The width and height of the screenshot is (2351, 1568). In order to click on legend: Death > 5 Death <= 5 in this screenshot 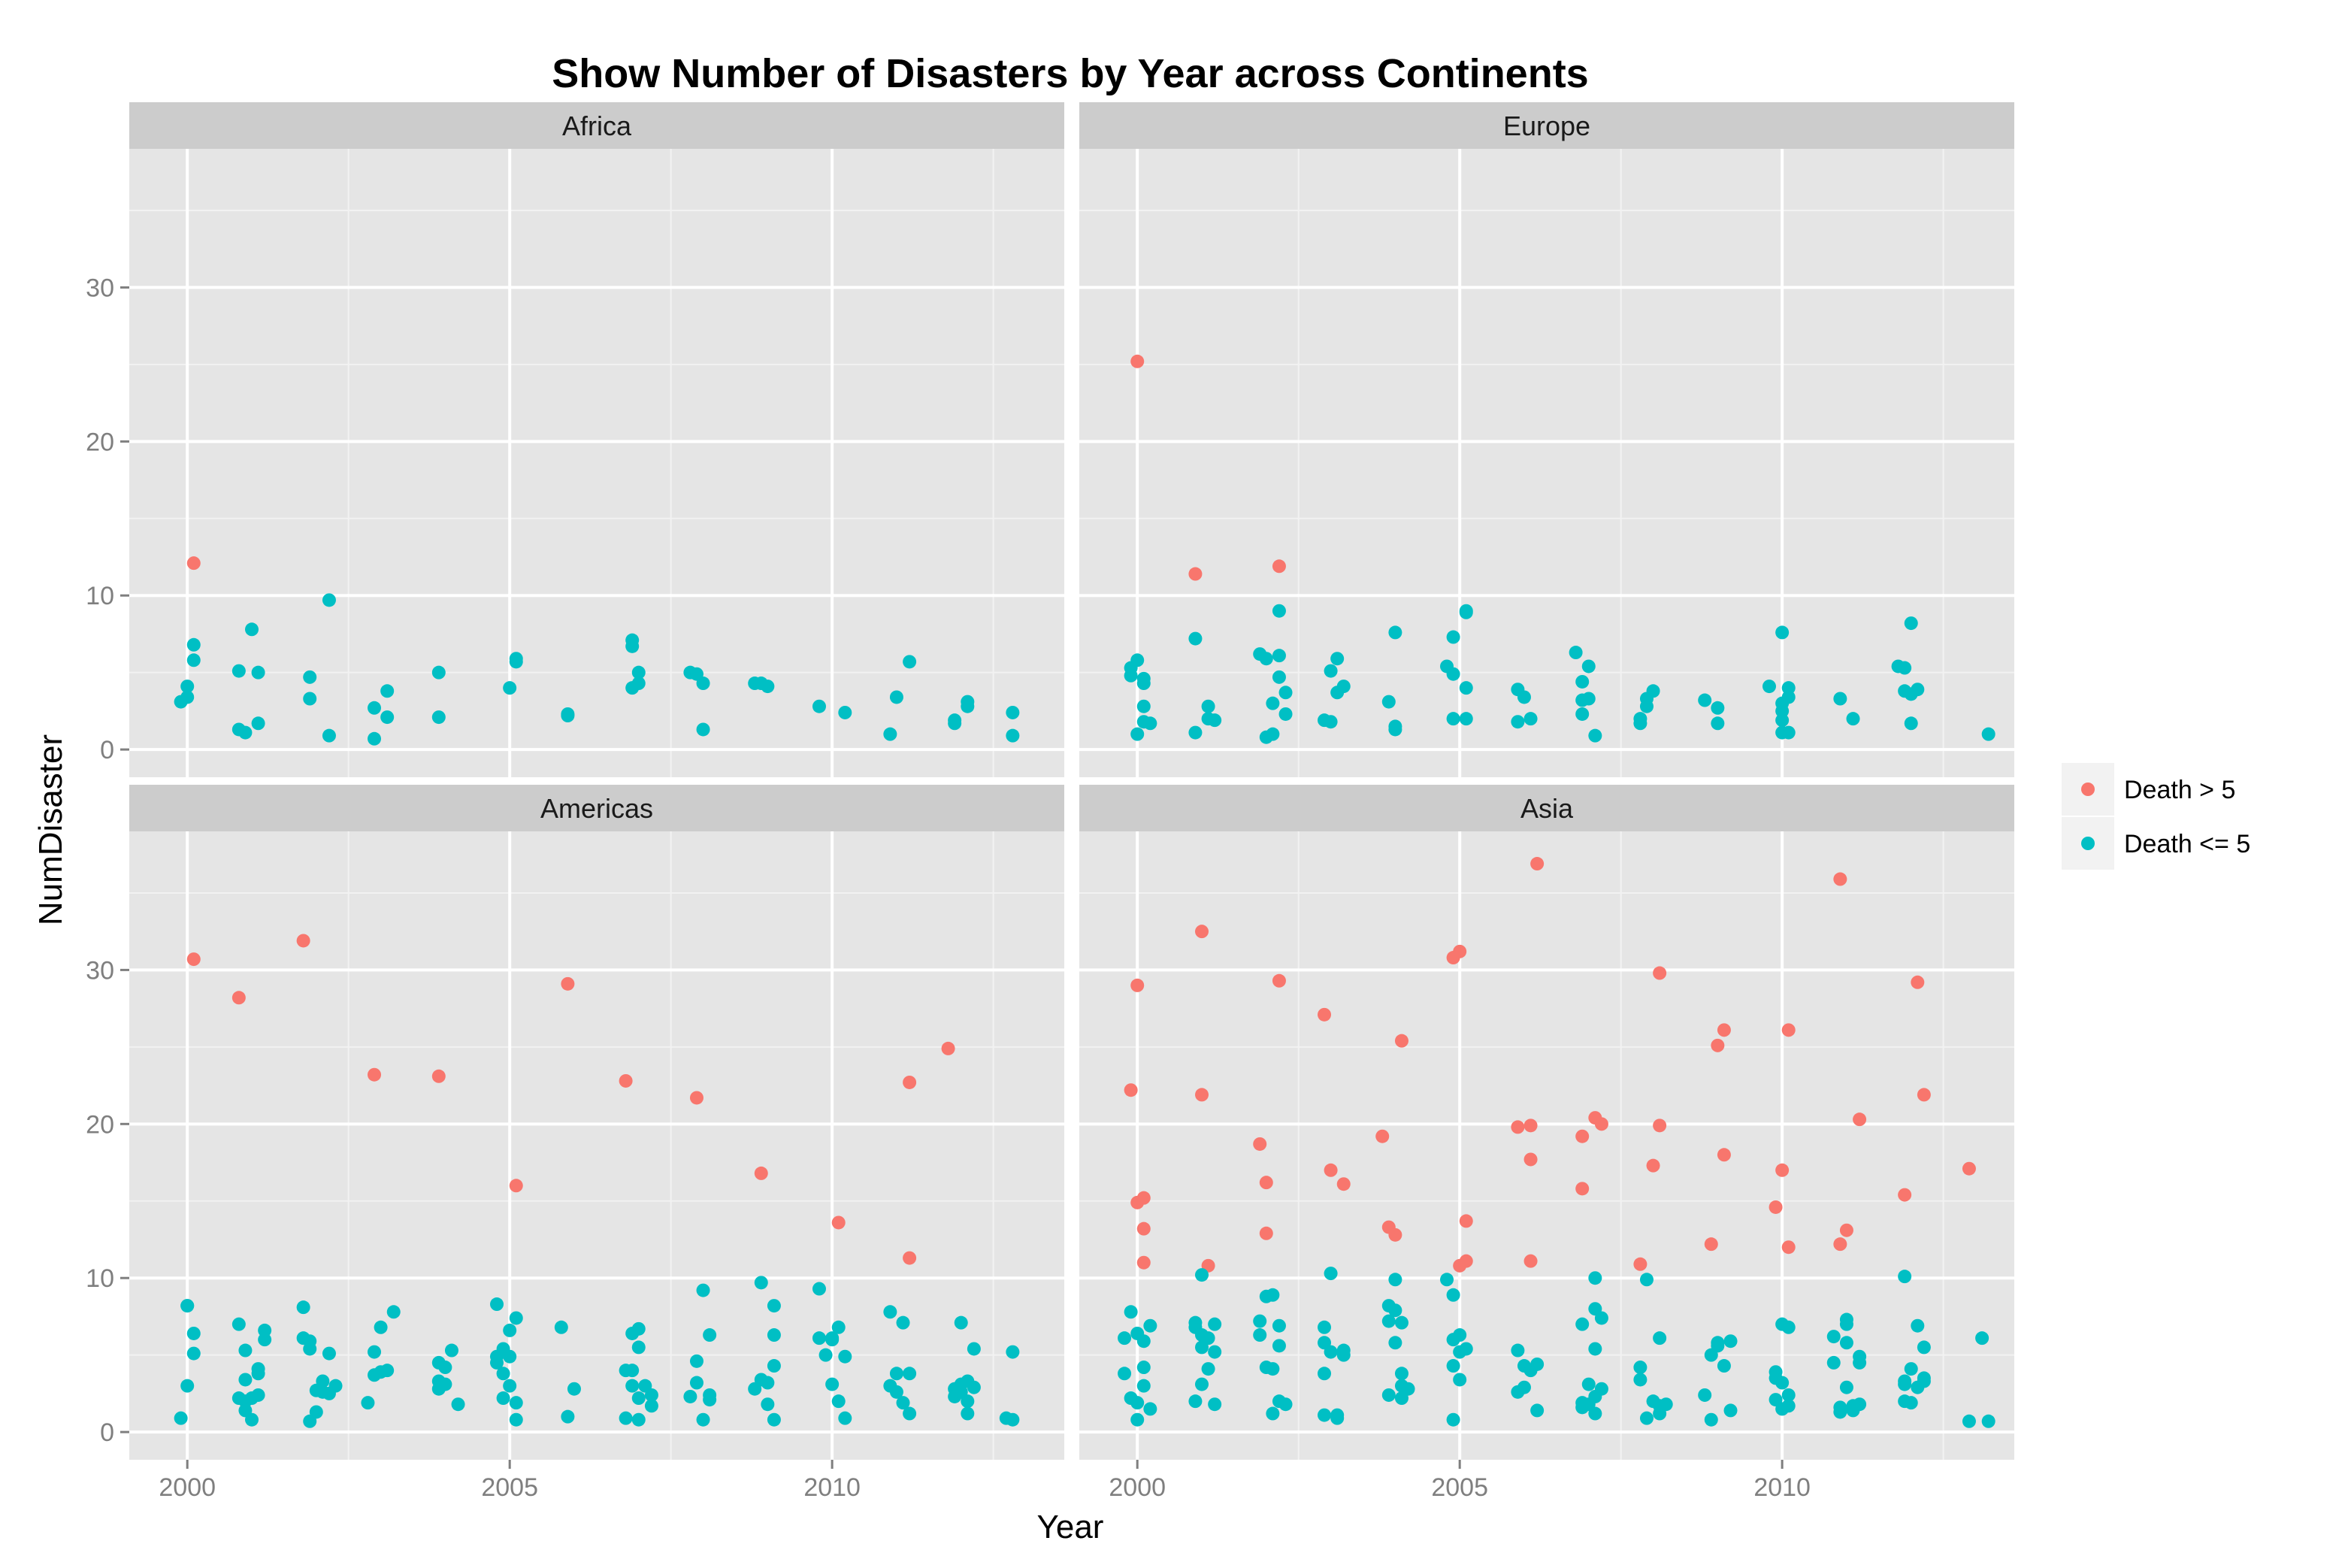, I will do `click(2155, 816)`.